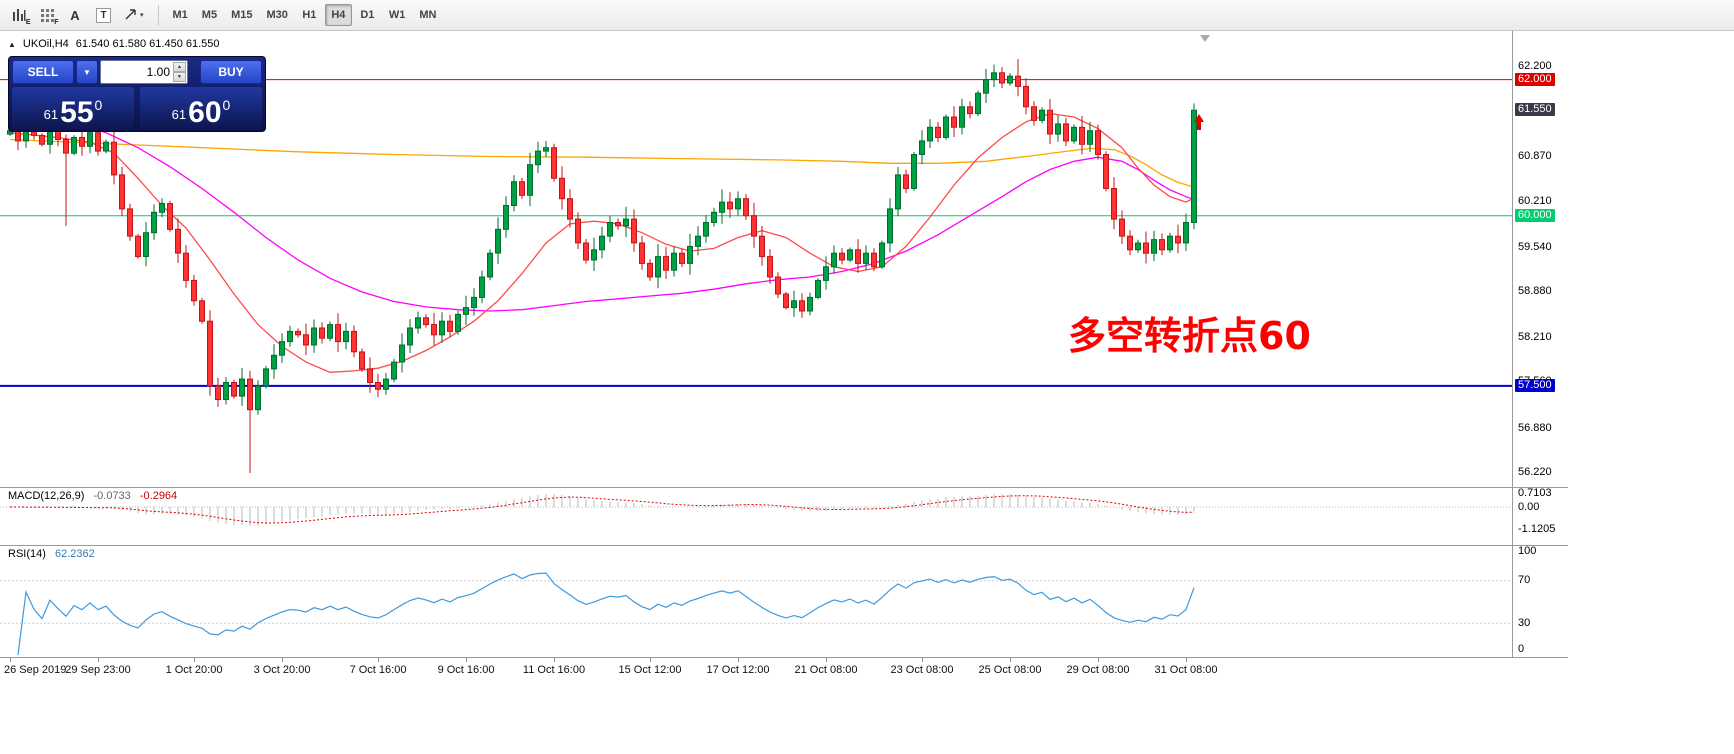  I want to click on font-tool-button: A, so click(75, 15).